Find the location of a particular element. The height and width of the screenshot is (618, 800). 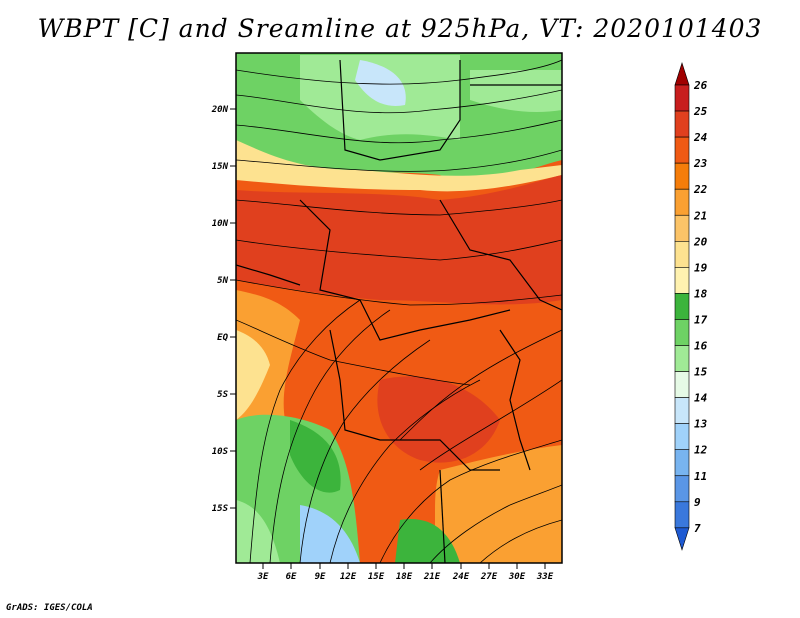

colorbar-bottom-arrow is located at coordinates (682, 539).